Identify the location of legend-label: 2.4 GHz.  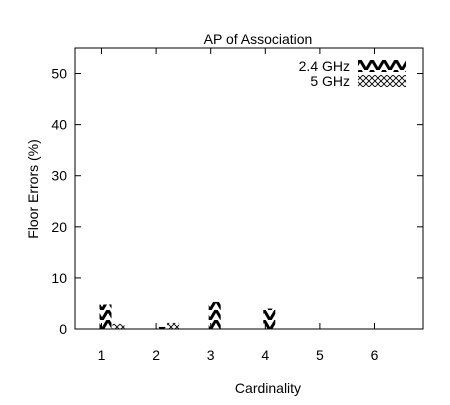
(324, 66).